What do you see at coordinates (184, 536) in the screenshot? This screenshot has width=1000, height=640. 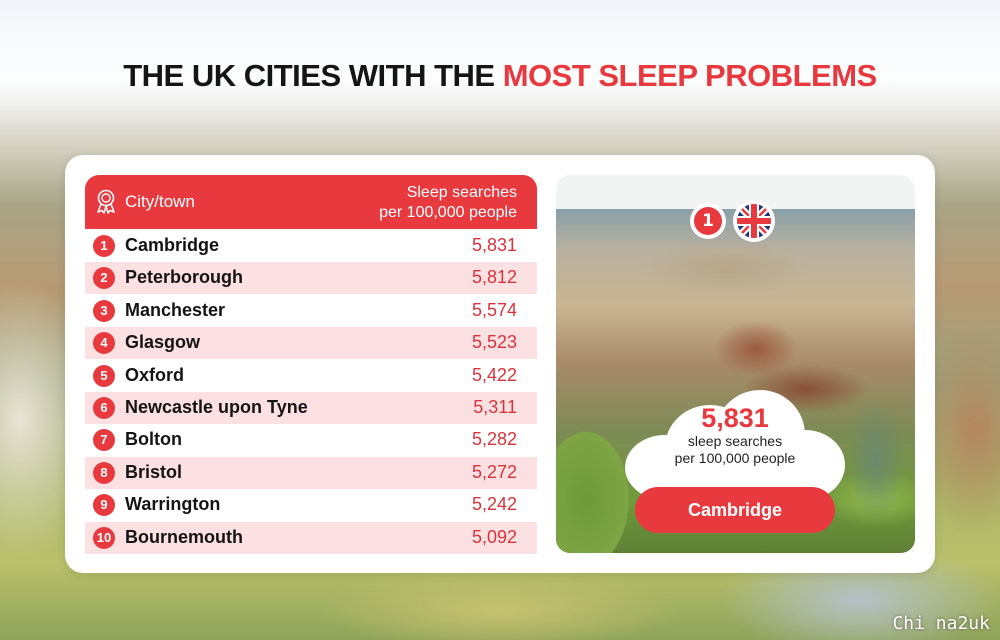 I see `city-name: Bournemouth` at bounding box center [184, 536].